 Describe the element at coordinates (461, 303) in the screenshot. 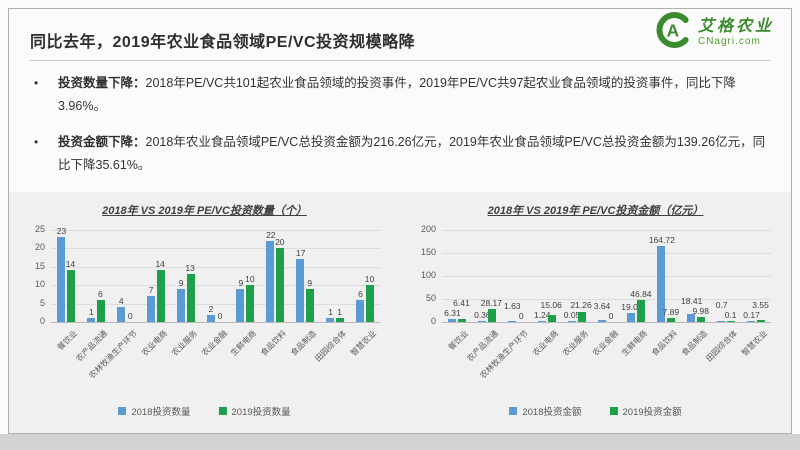

I see `bar-value-label: 6.41` at that location.